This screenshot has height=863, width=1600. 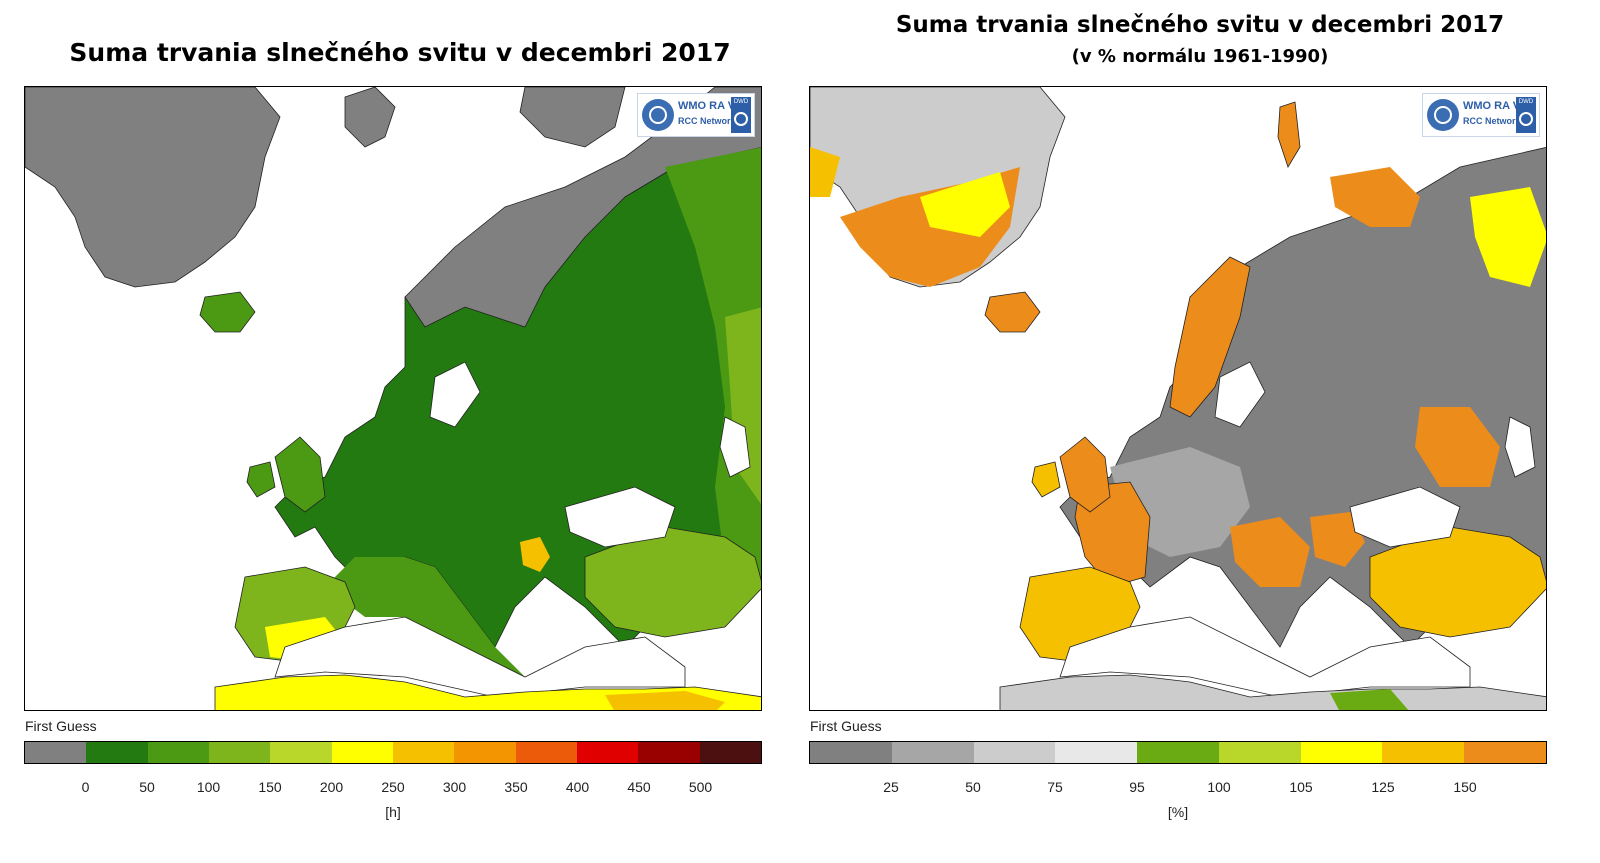 I want to click on ural-band, so click(x=1508, y=237).